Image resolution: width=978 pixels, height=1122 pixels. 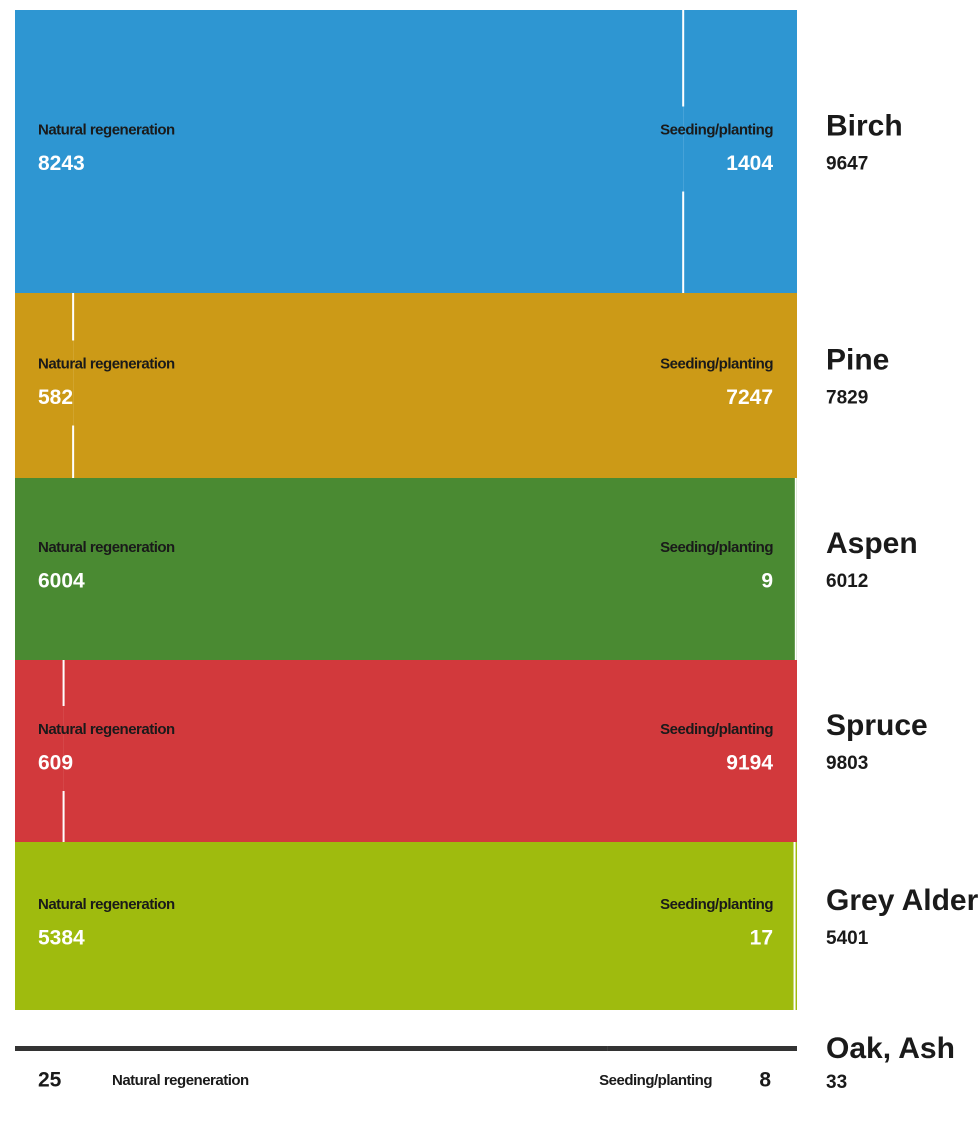 What do you see at coordinates (61, 163) in the screenshot?
I see `value-label: 8243` at bounding box center [61, 163].